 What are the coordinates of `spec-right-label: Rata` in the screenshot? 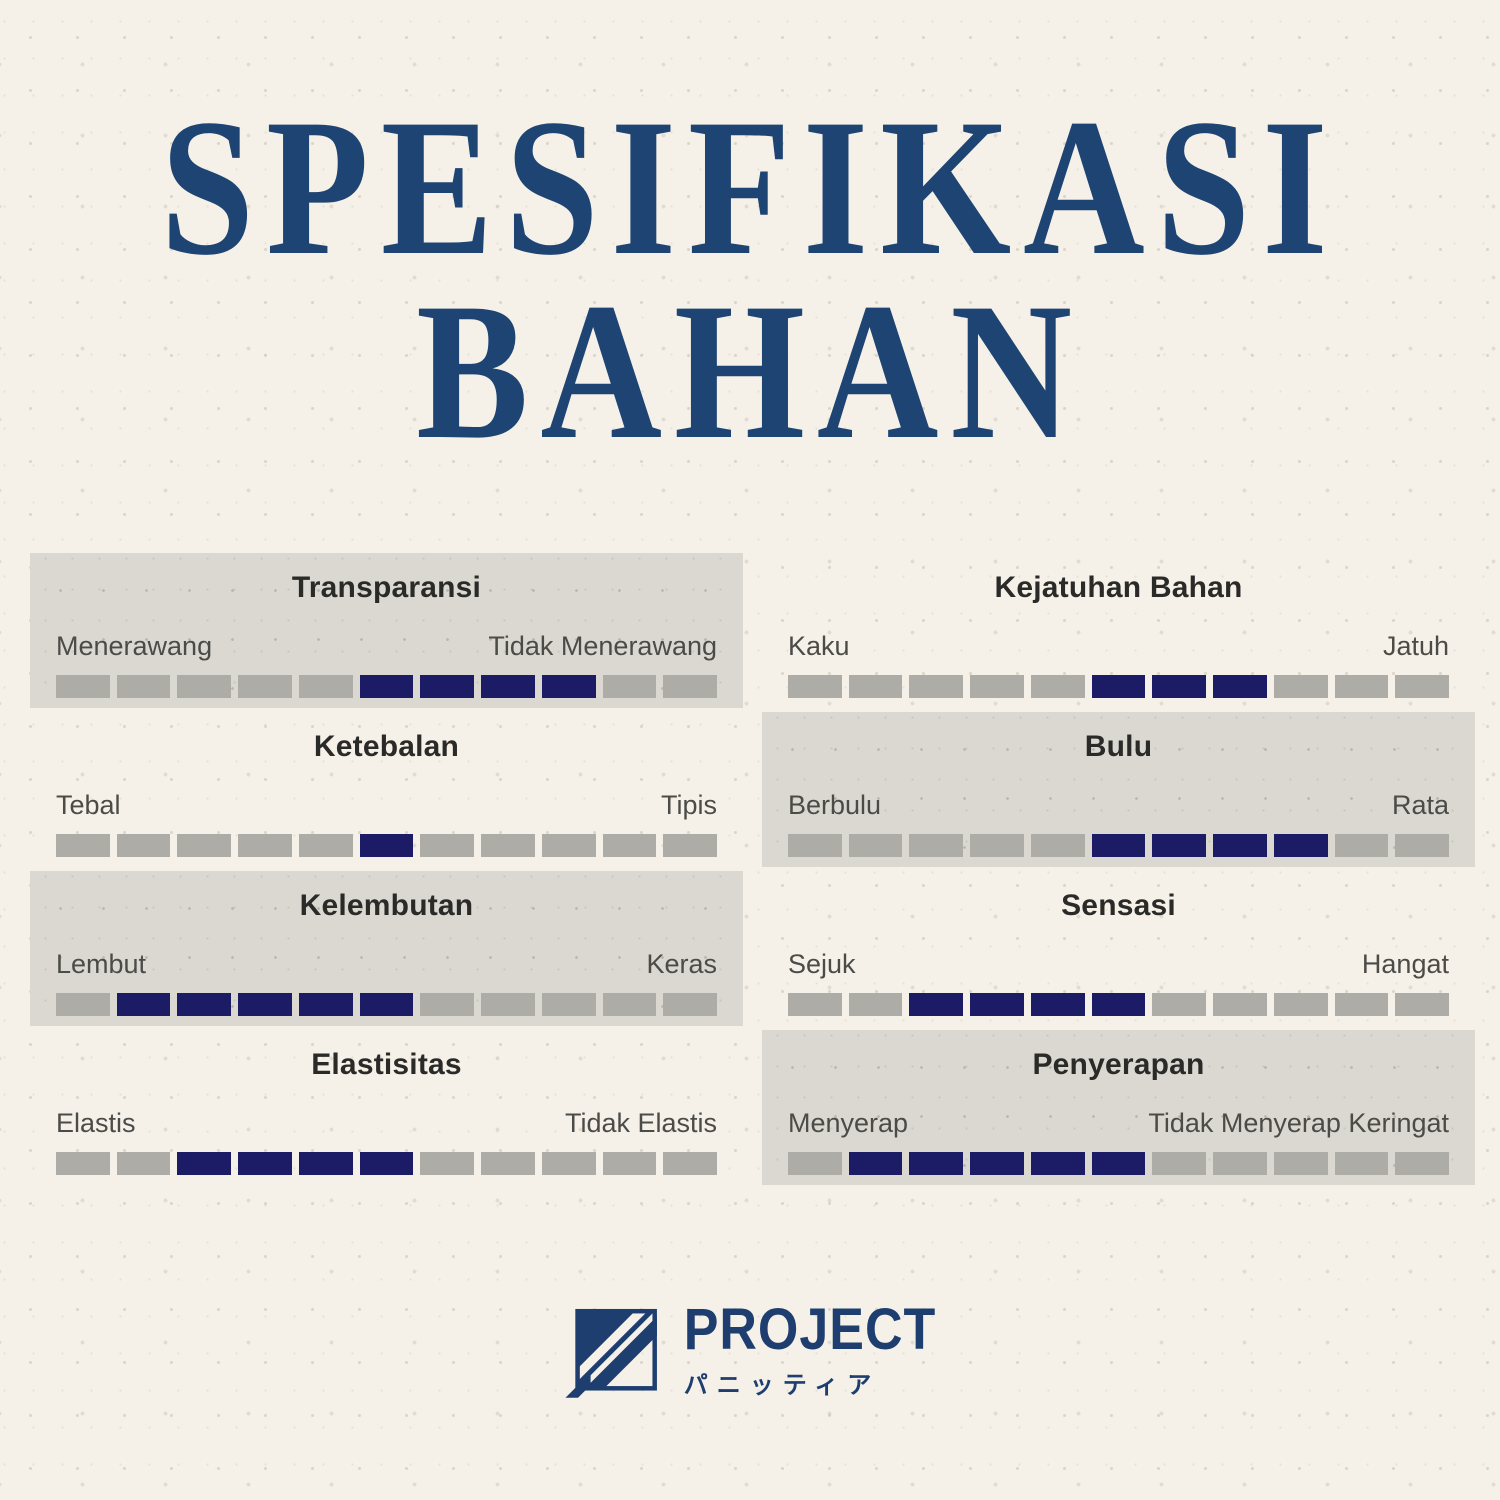 It's located at (1420, 805).